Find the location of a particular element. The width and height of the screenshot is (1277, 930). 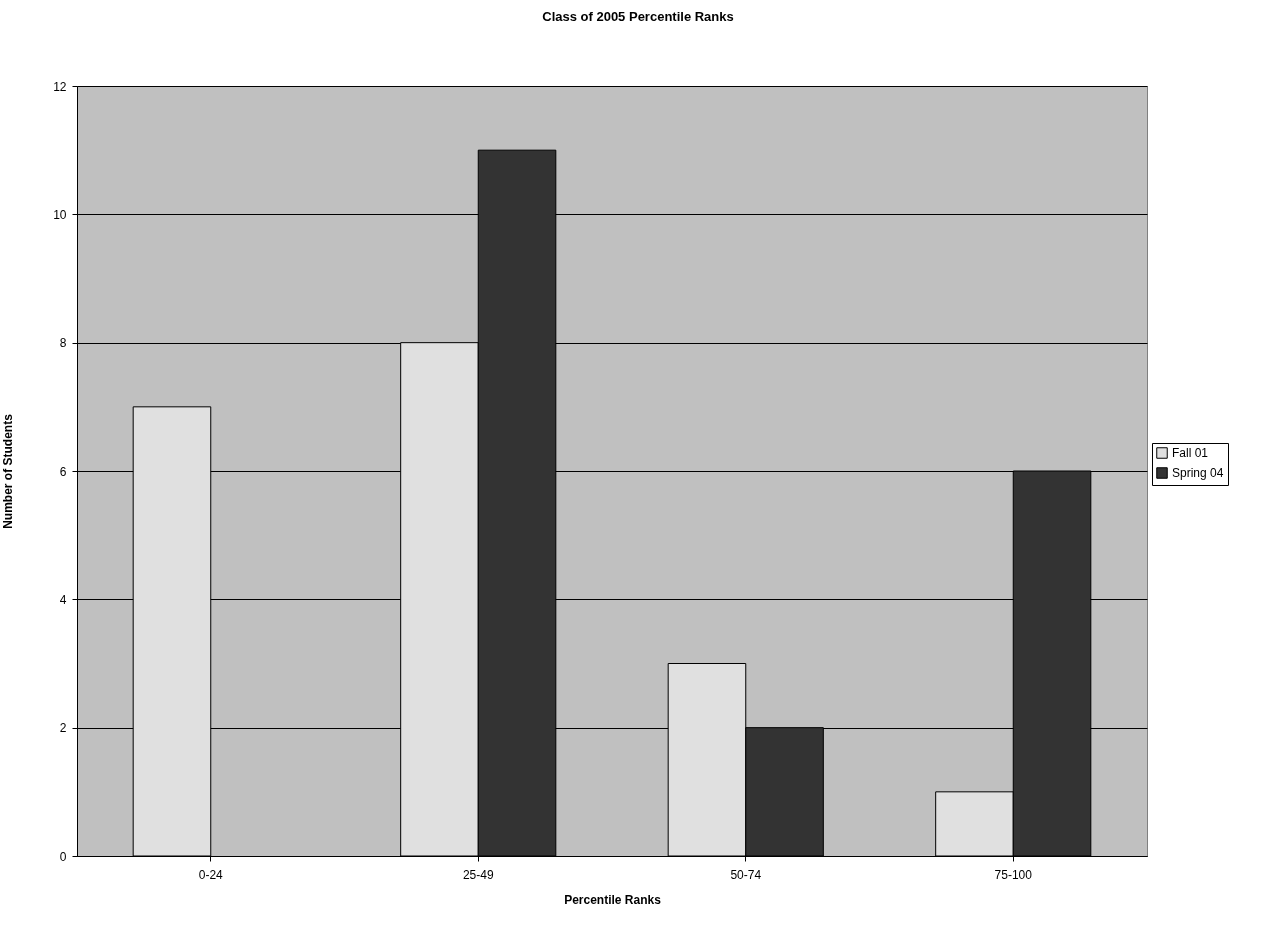

y-tick-label: 0 is located at coordinates (63, 856).